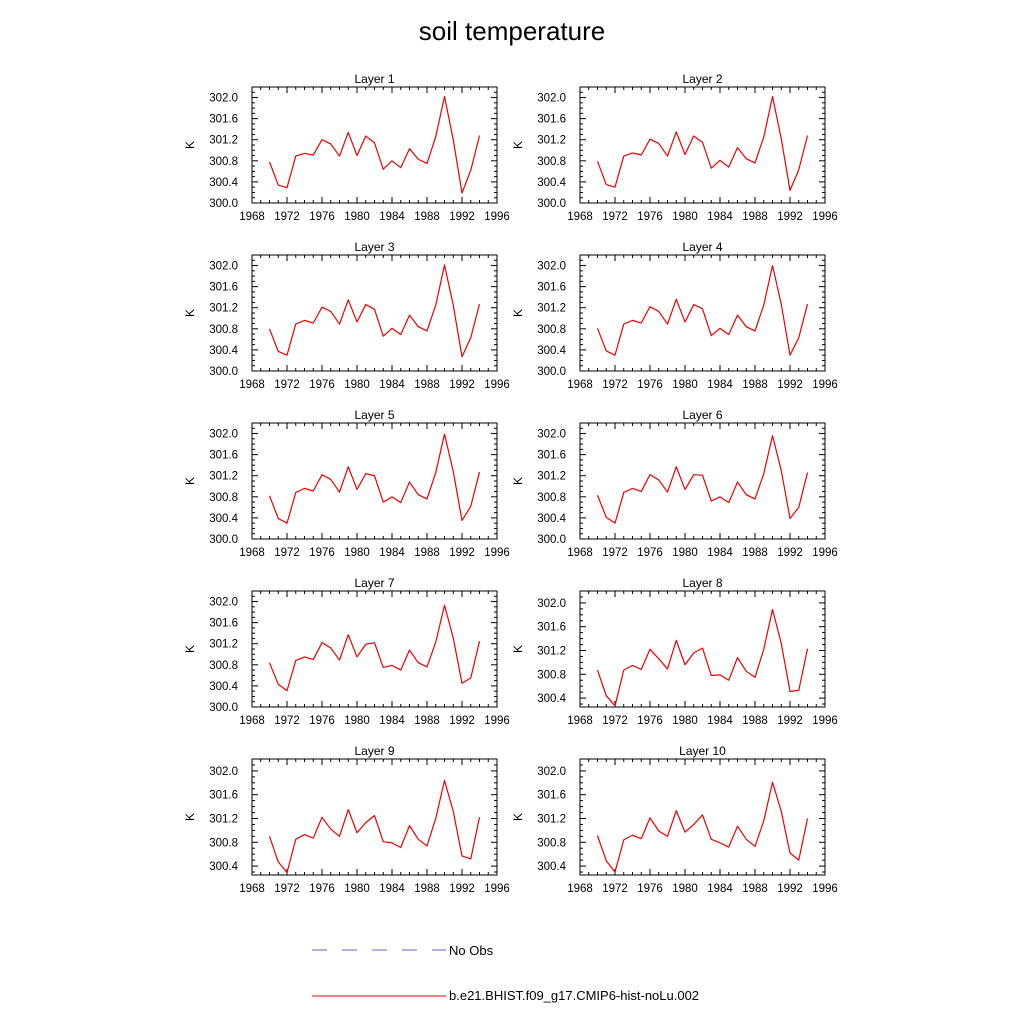  I want to click on panel-title: Layer 7, so click(374, 583).